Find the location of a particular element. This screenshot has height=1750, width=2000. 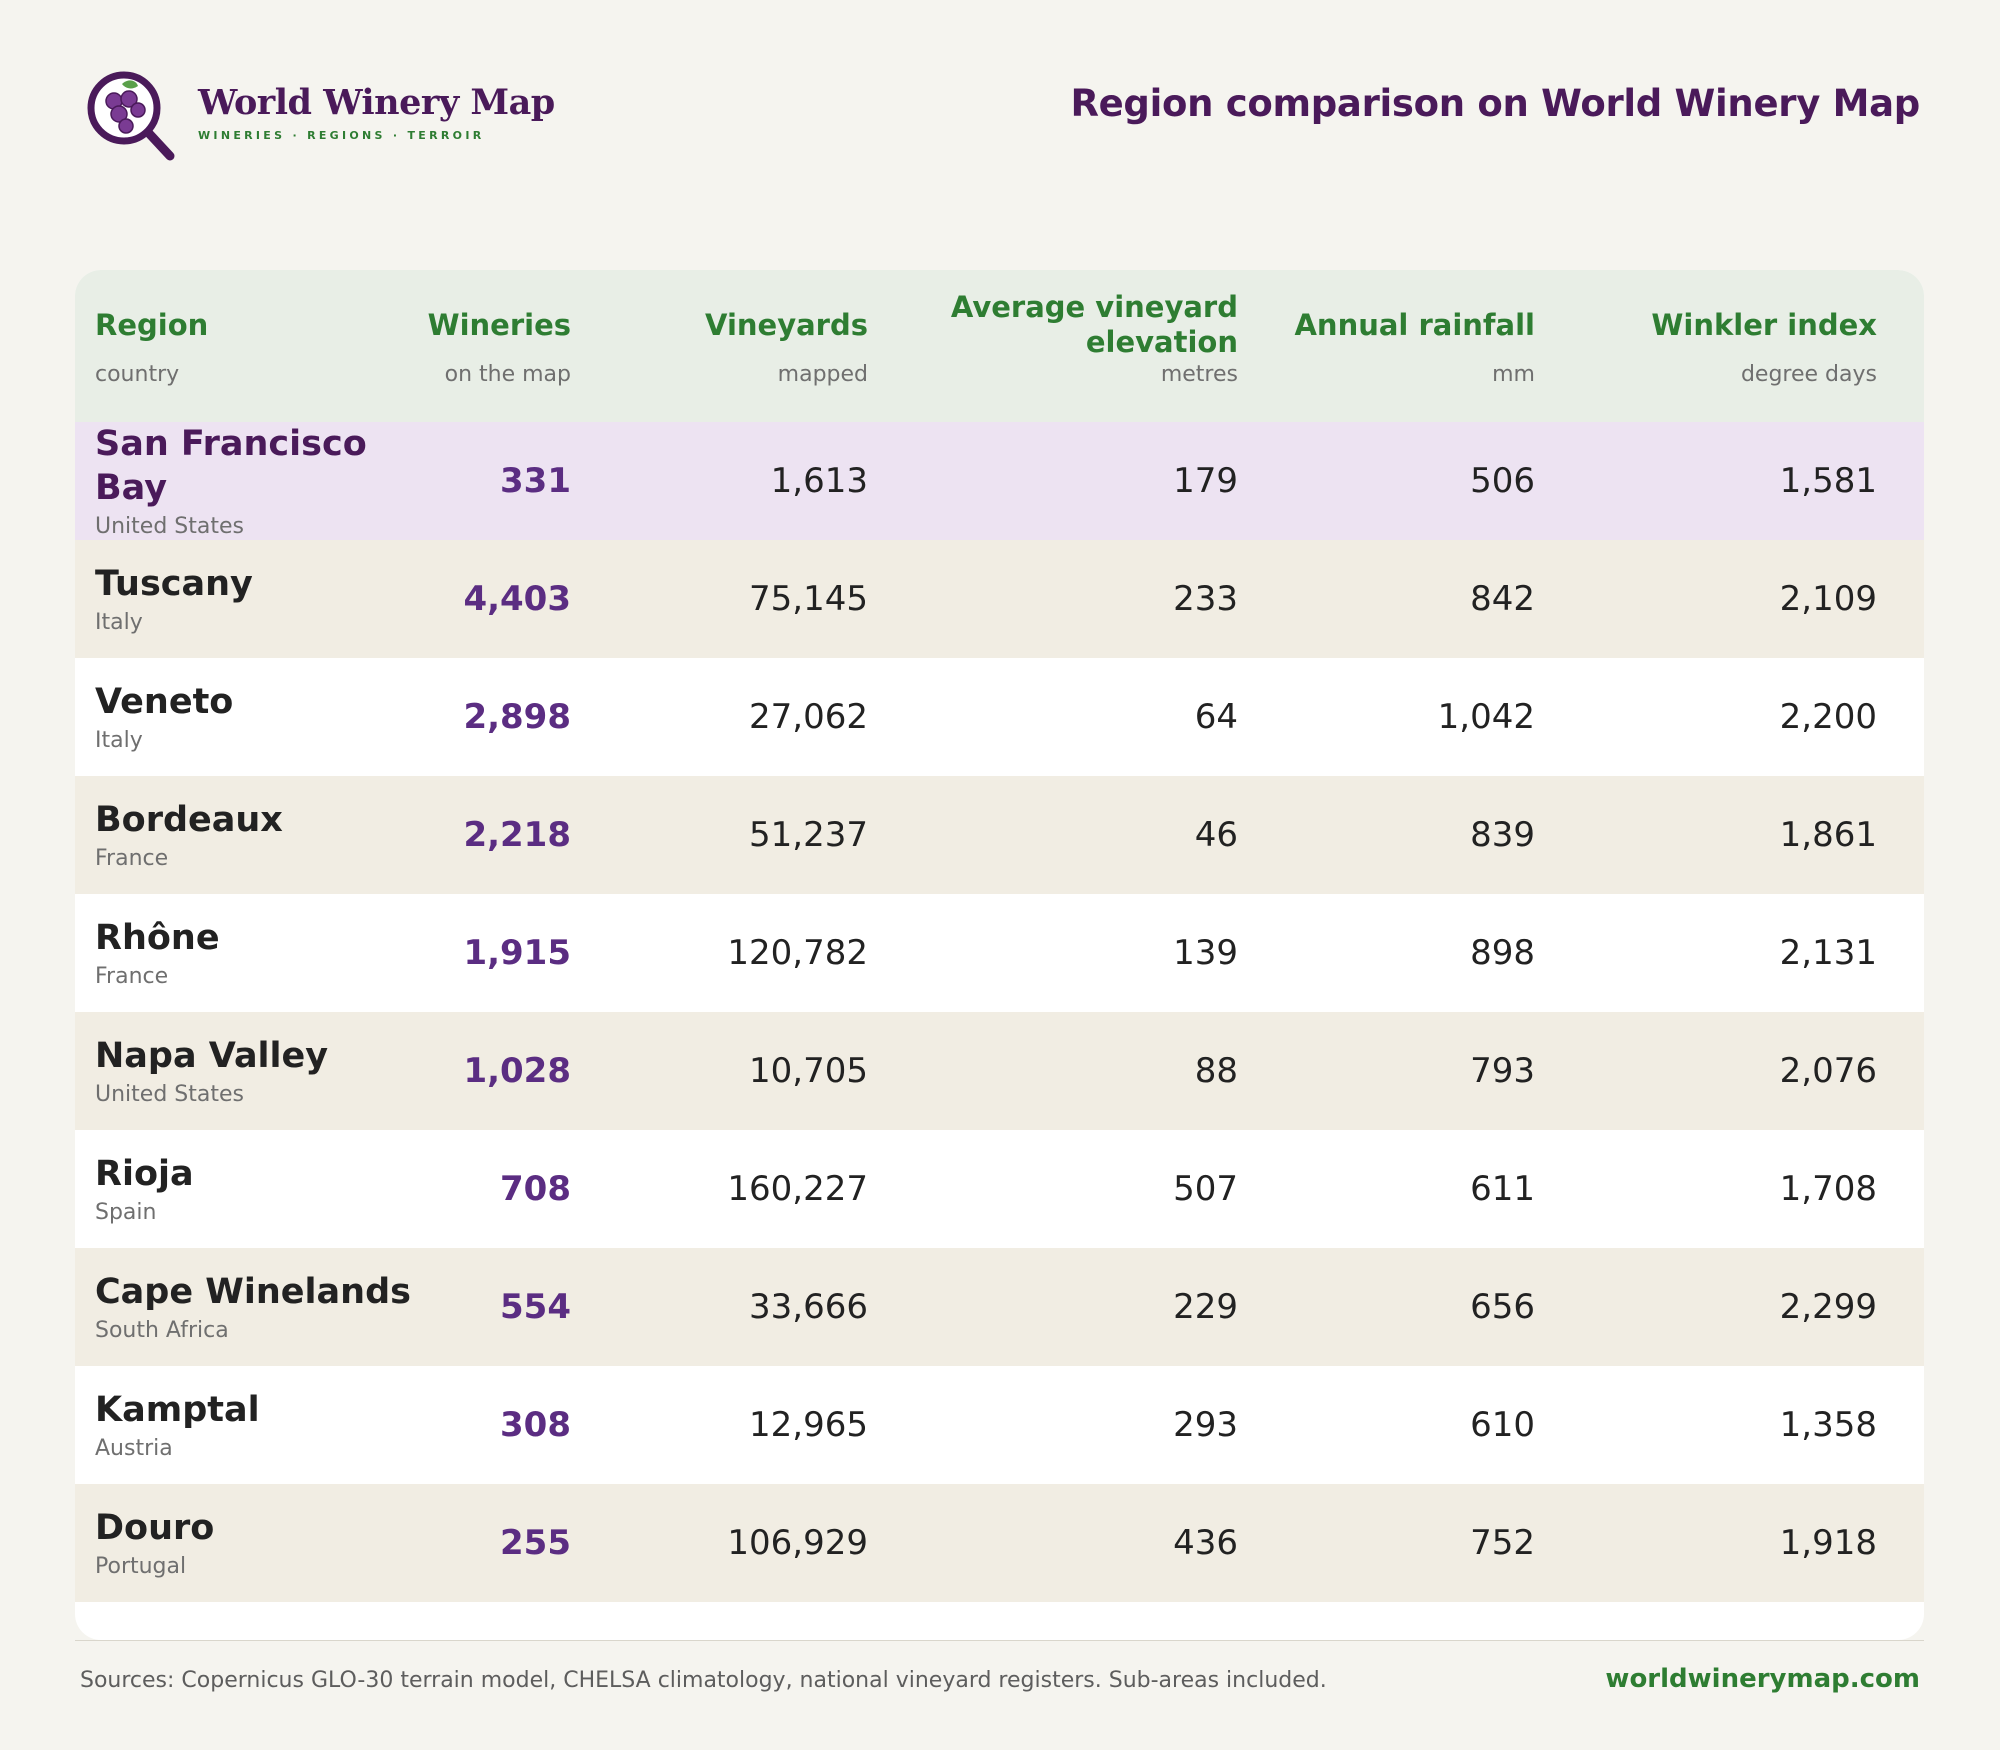

region-name: Cape Winelands is located at coordinates (253, 1291).